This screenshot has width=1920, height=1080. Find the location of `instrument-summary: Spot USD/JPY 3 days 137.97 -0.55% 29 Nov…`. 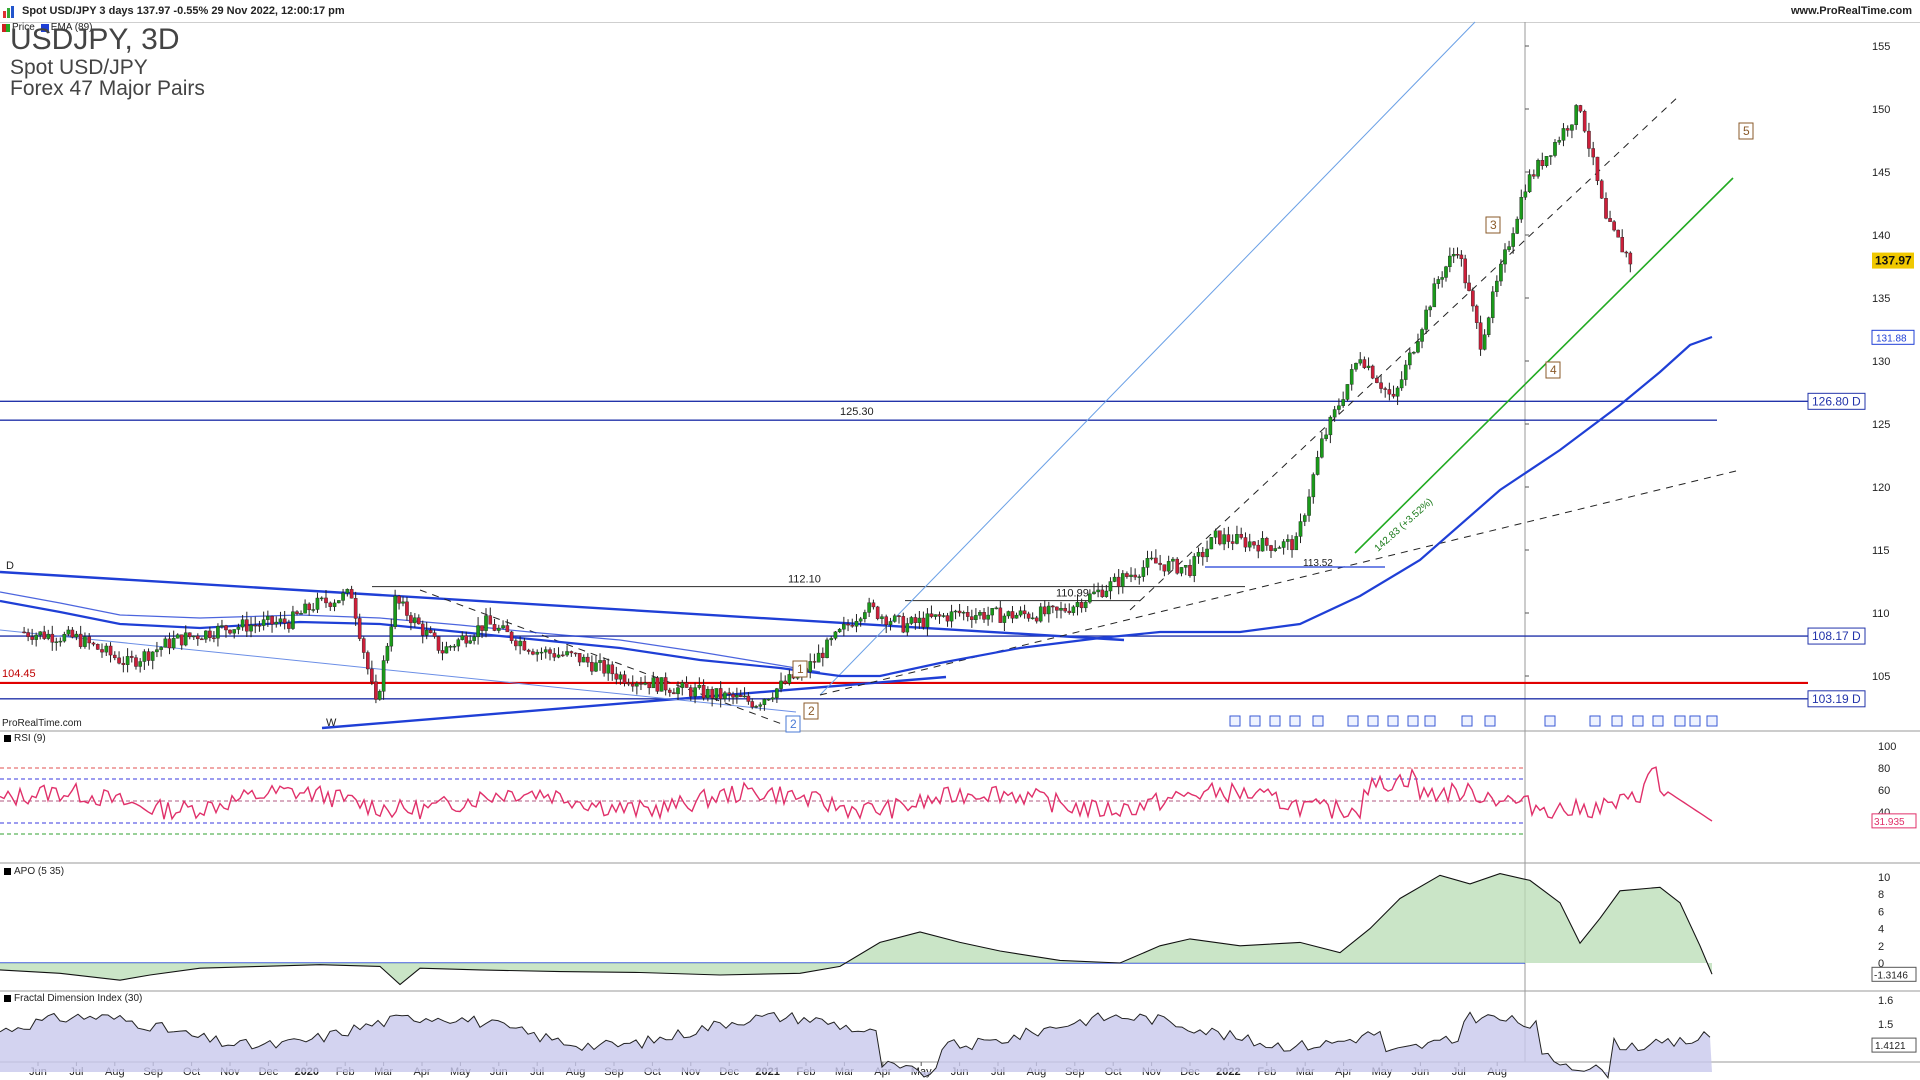

instrument-summary: Spot USD/JPY 3 days 137.97 -0.55% 29 Nov… is located at coordinates (183, 11).